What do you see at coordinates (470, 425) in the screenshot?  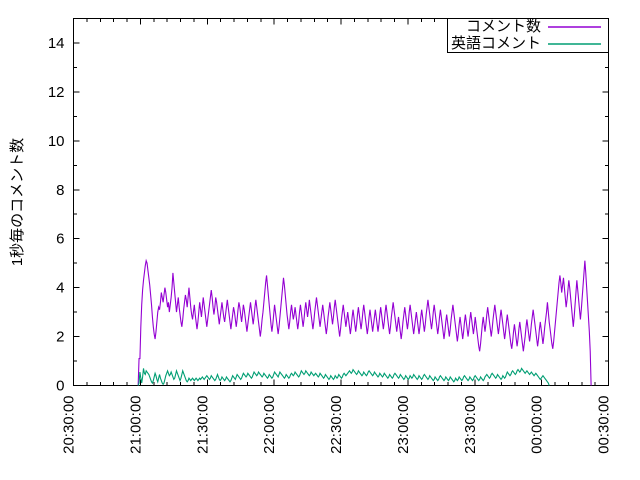 I see `x-tick-label: 23:30:00` at bounding box center [470, 425].